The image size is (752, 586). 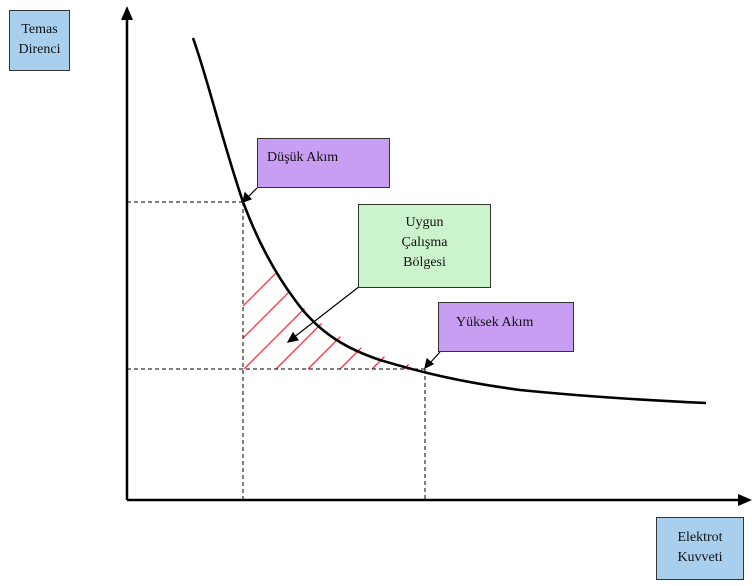 I want to click on high-current-callout: Yüksek Akım, so click(x=506, y=327).